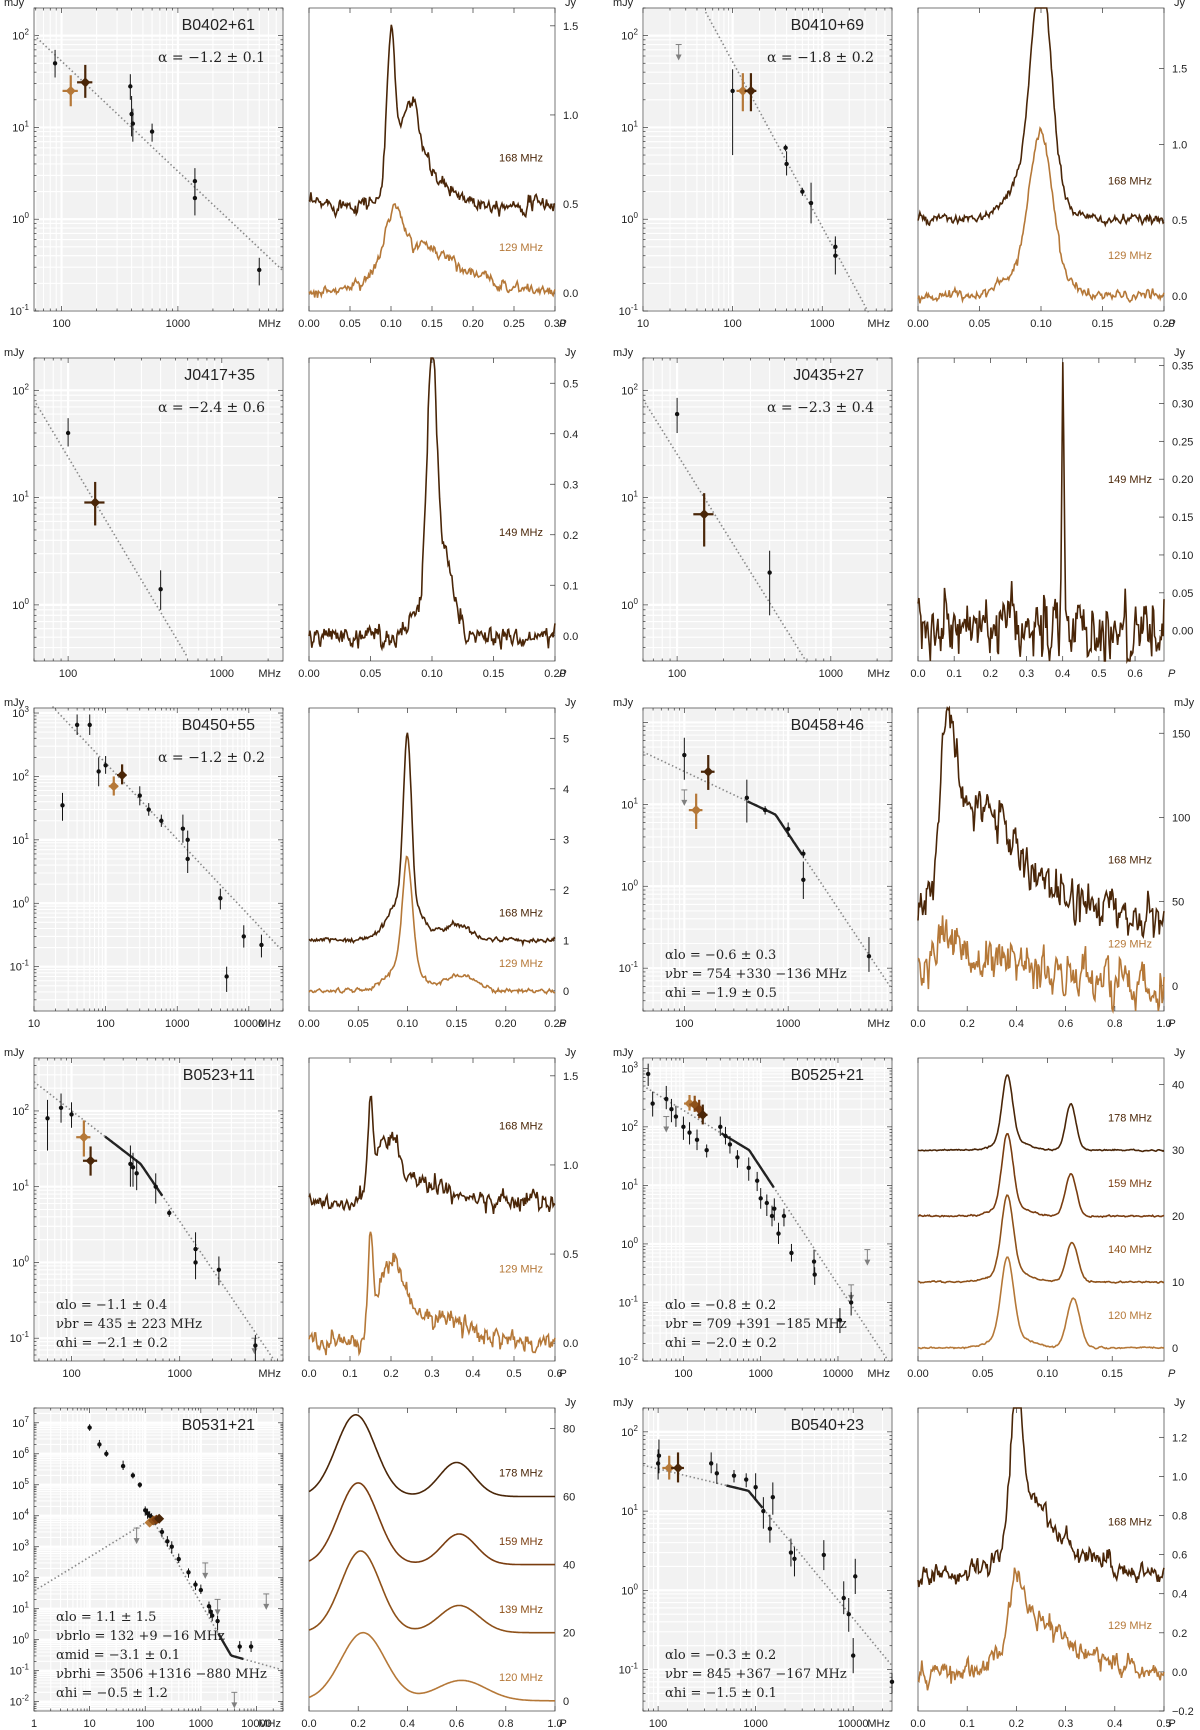  Describe the element at coordinates (256, 1724) in the screenshot. I see `spectrum-xtick-label: 10000` at that location.